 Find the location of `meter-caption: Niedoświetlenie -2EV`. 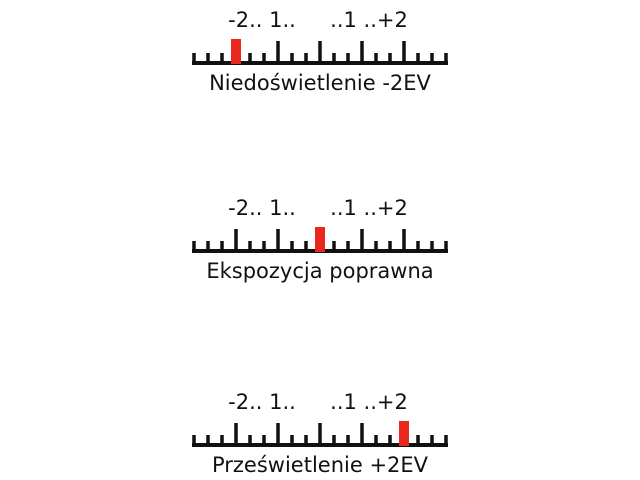

meter-caption: Niedoświetlenie -2EV is located at coordinates (320, 83).